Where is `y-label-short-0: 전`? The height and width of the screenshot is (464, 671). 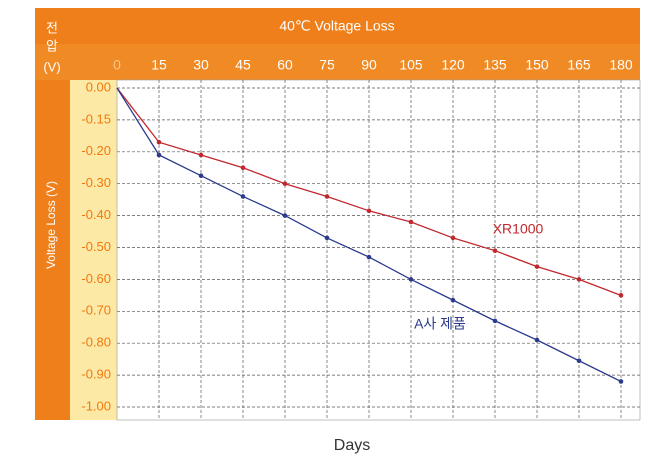 y-label-short-0: 전 is located at coordinates (52, 27).